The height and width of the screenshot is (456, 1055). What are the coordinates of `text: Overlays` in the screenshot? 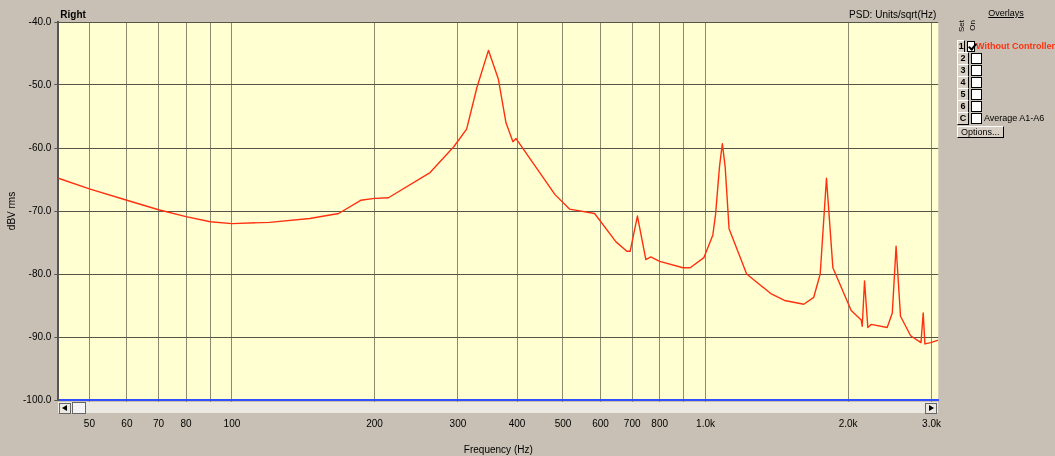 It's located at (1006, 13).